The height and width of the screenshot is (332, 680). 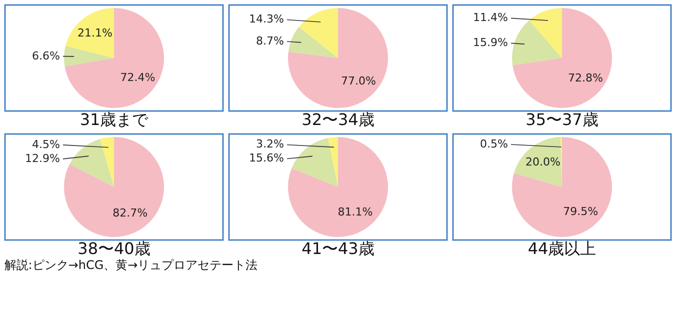 What do you see at coordinates (94, 33) in the screenshot?
I see `data-label: 21.1%` at bounding box center [94, 33].